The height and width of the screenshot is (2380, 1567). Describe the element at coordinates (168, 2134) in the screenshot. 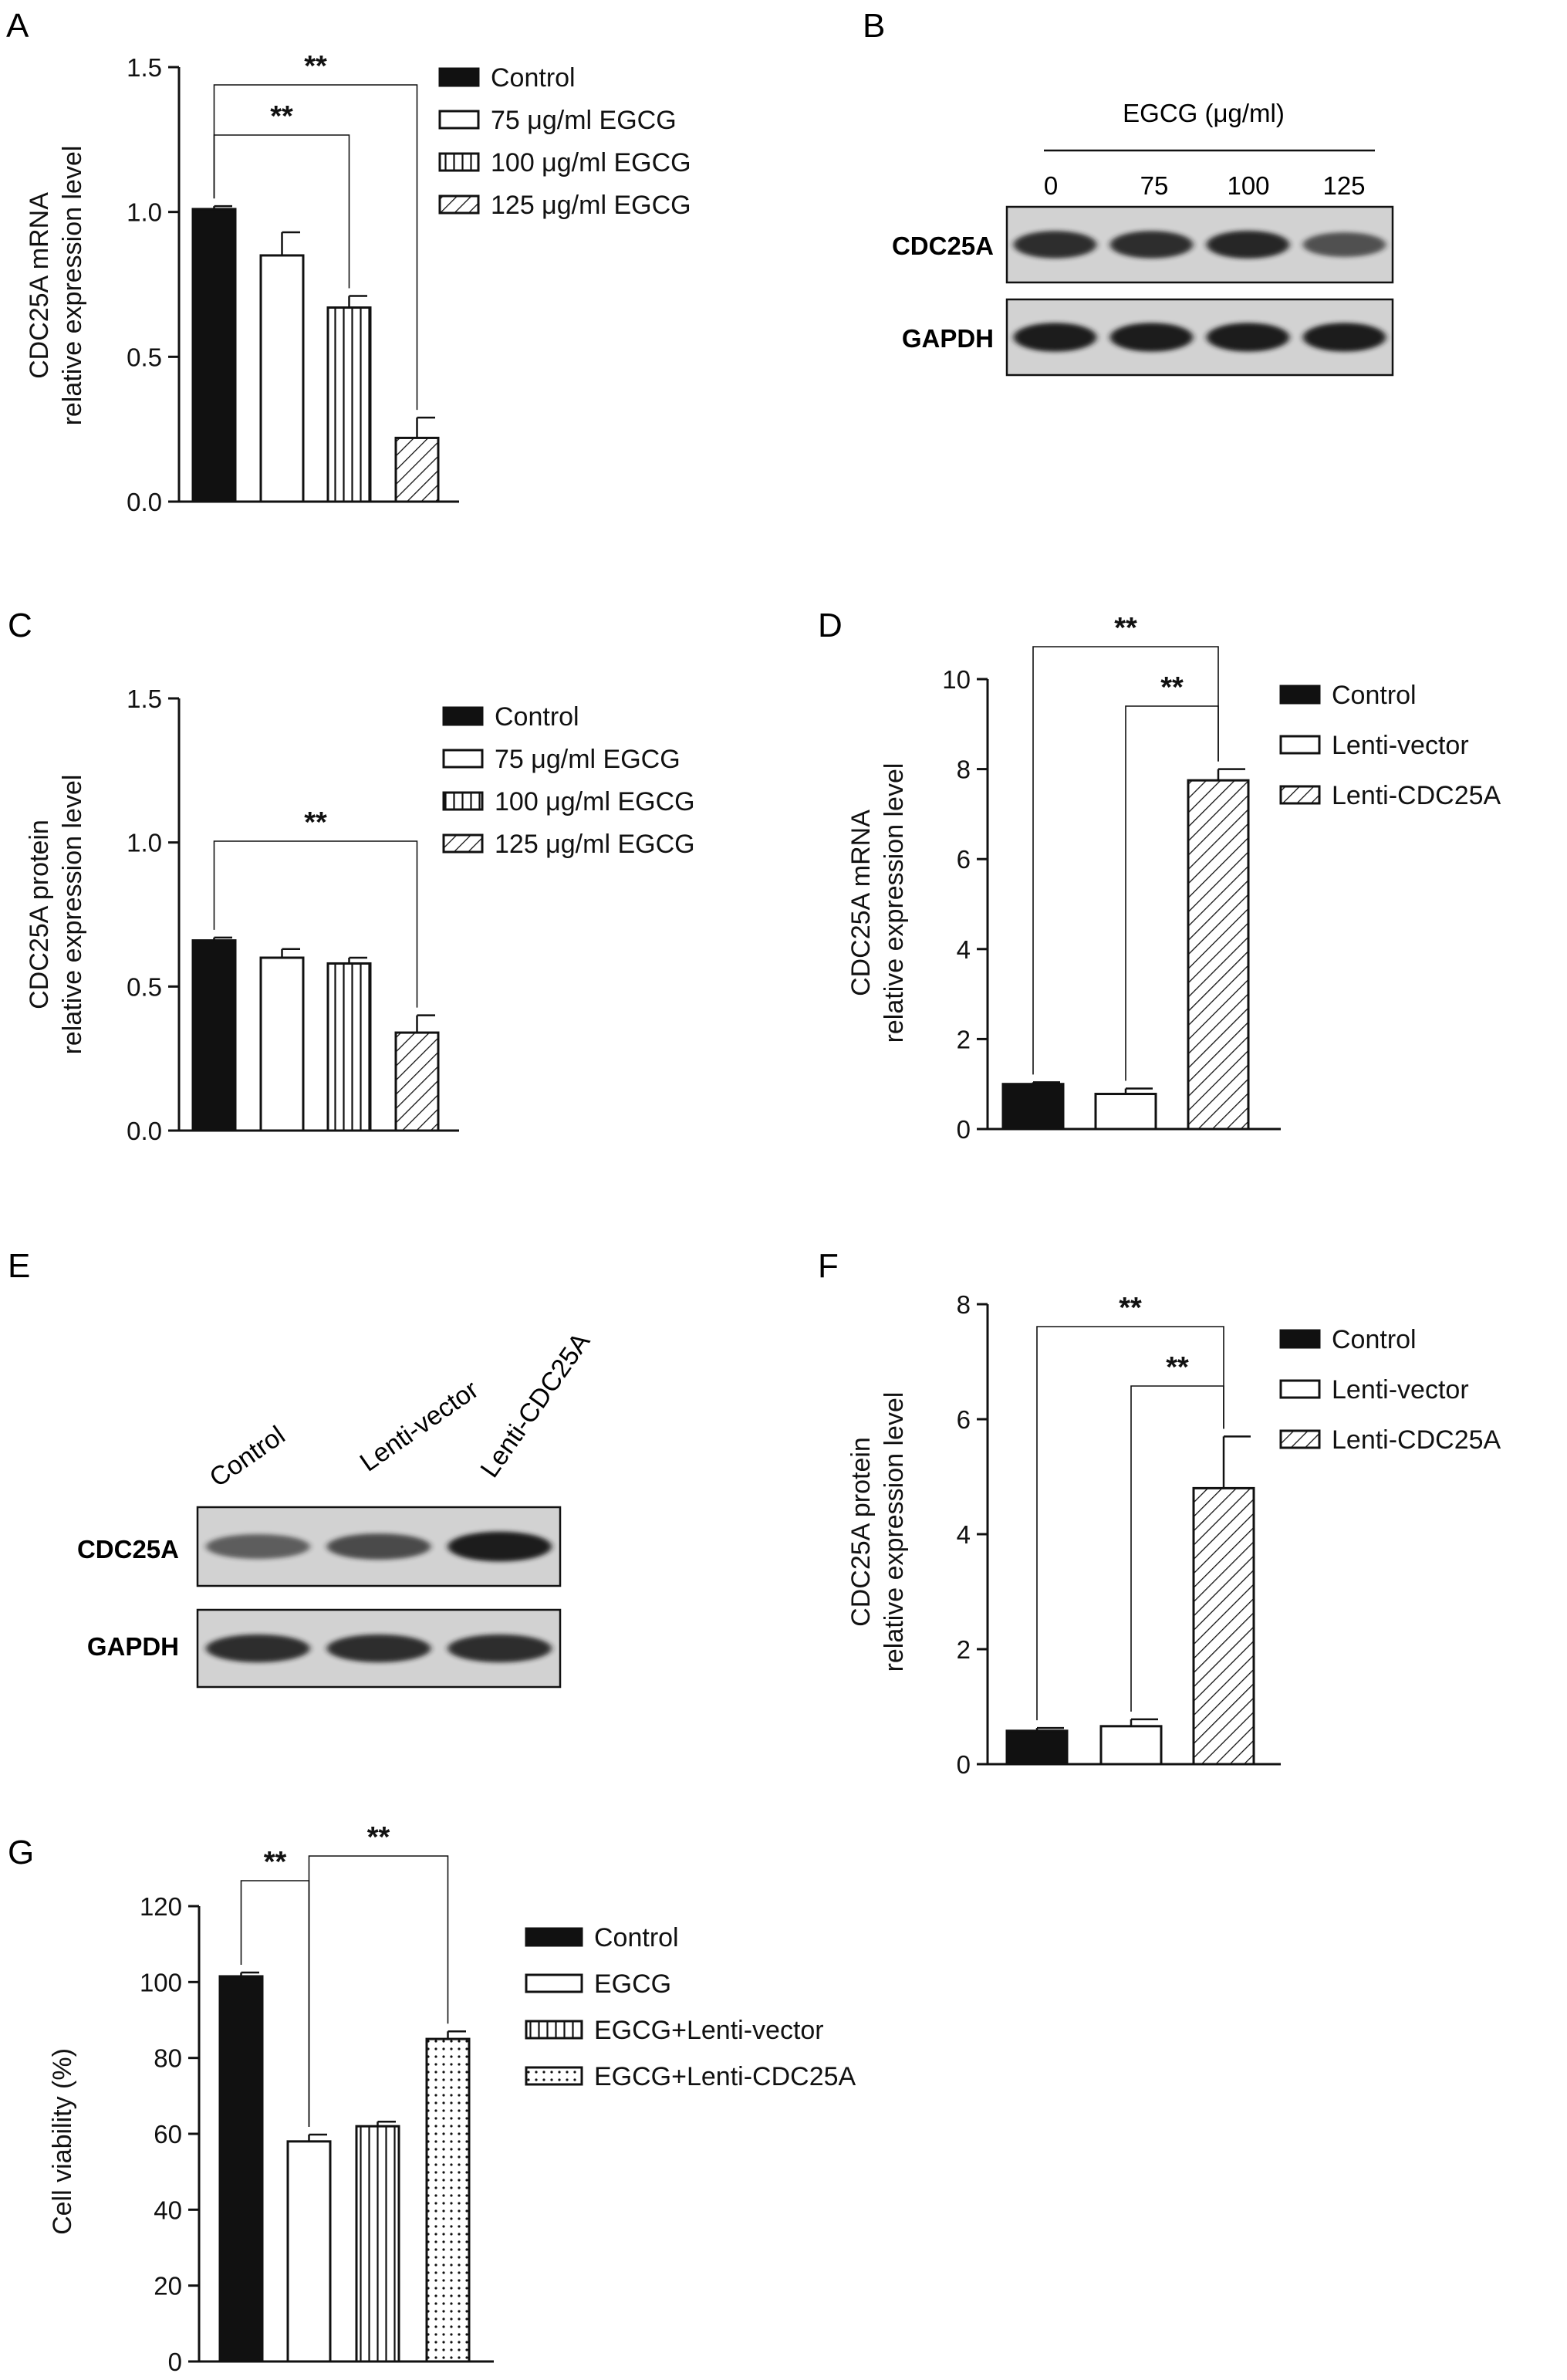

I see `y-tick-label: 60` at that location.